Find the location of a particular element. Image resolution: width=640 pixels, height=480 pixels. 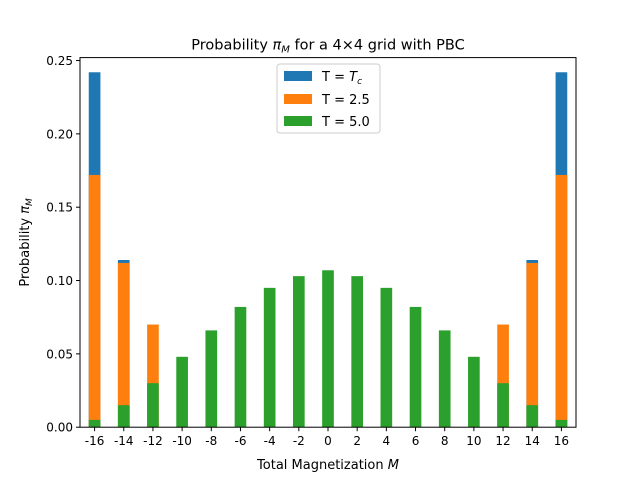

x-tick-label: -16 is located at coordinates (95, 441).